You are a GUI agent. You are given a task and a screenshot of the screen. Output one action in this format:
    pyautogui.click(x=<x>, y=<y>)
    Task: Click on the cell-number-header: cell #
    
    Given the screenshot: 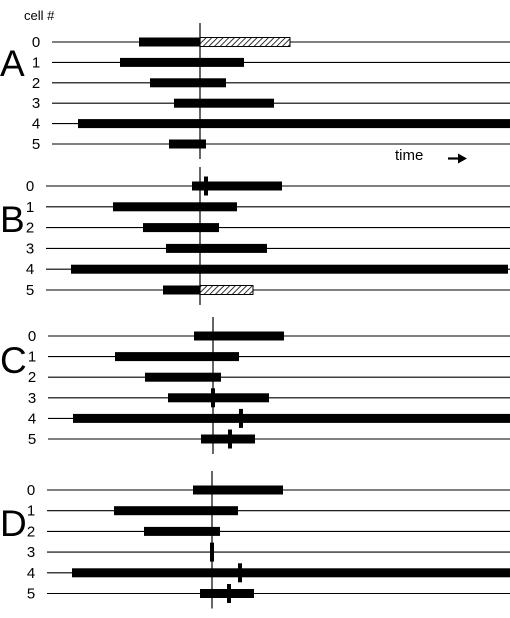 What is the action you would take?
    pyautogui.click(x=39, y=15)
    